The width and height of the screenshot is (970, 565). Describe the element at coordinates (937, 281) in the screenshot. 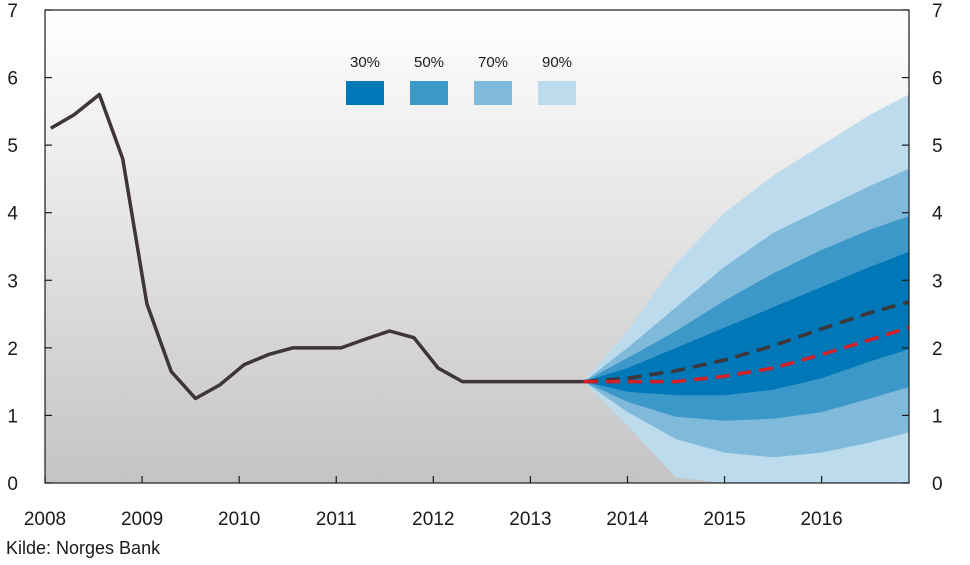

I see `y-tick-label-right: 3` at that location.